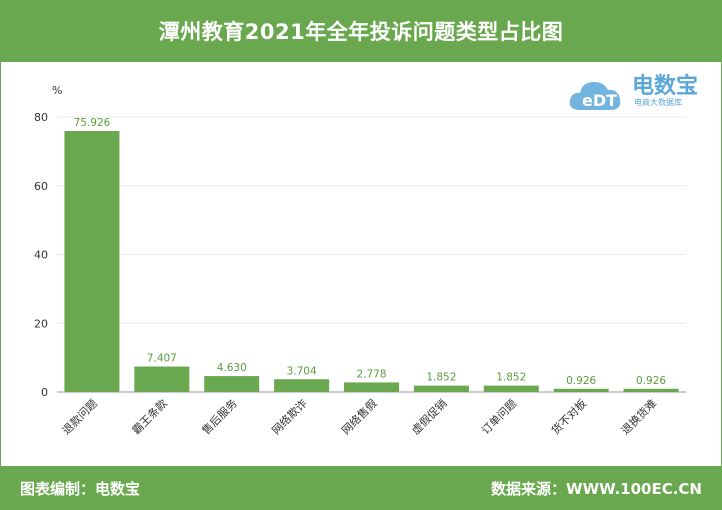 This screenshot has height=510, width=722. I want to click on value-label: 75.926, so click(92, 123).